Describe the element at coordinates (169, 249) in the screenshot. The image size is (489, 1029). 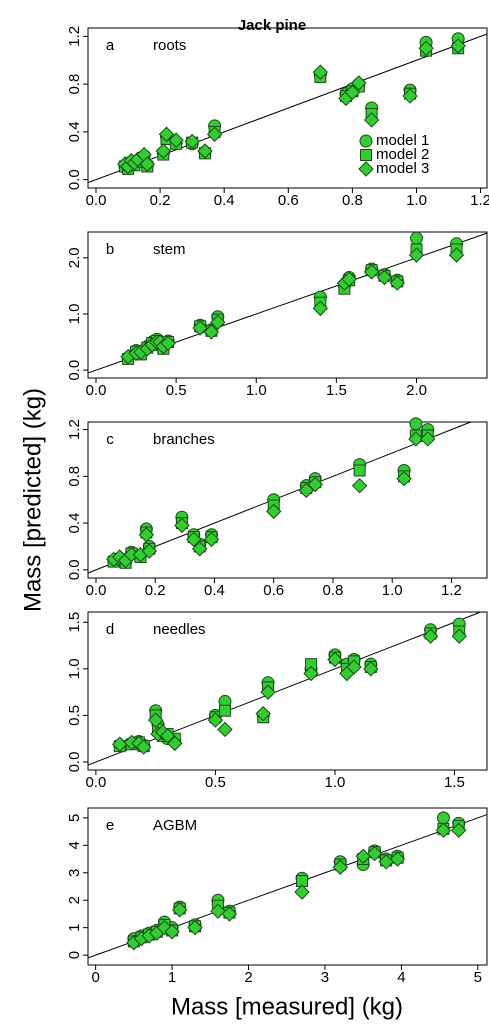
I see `panel-title: stem` at that location.